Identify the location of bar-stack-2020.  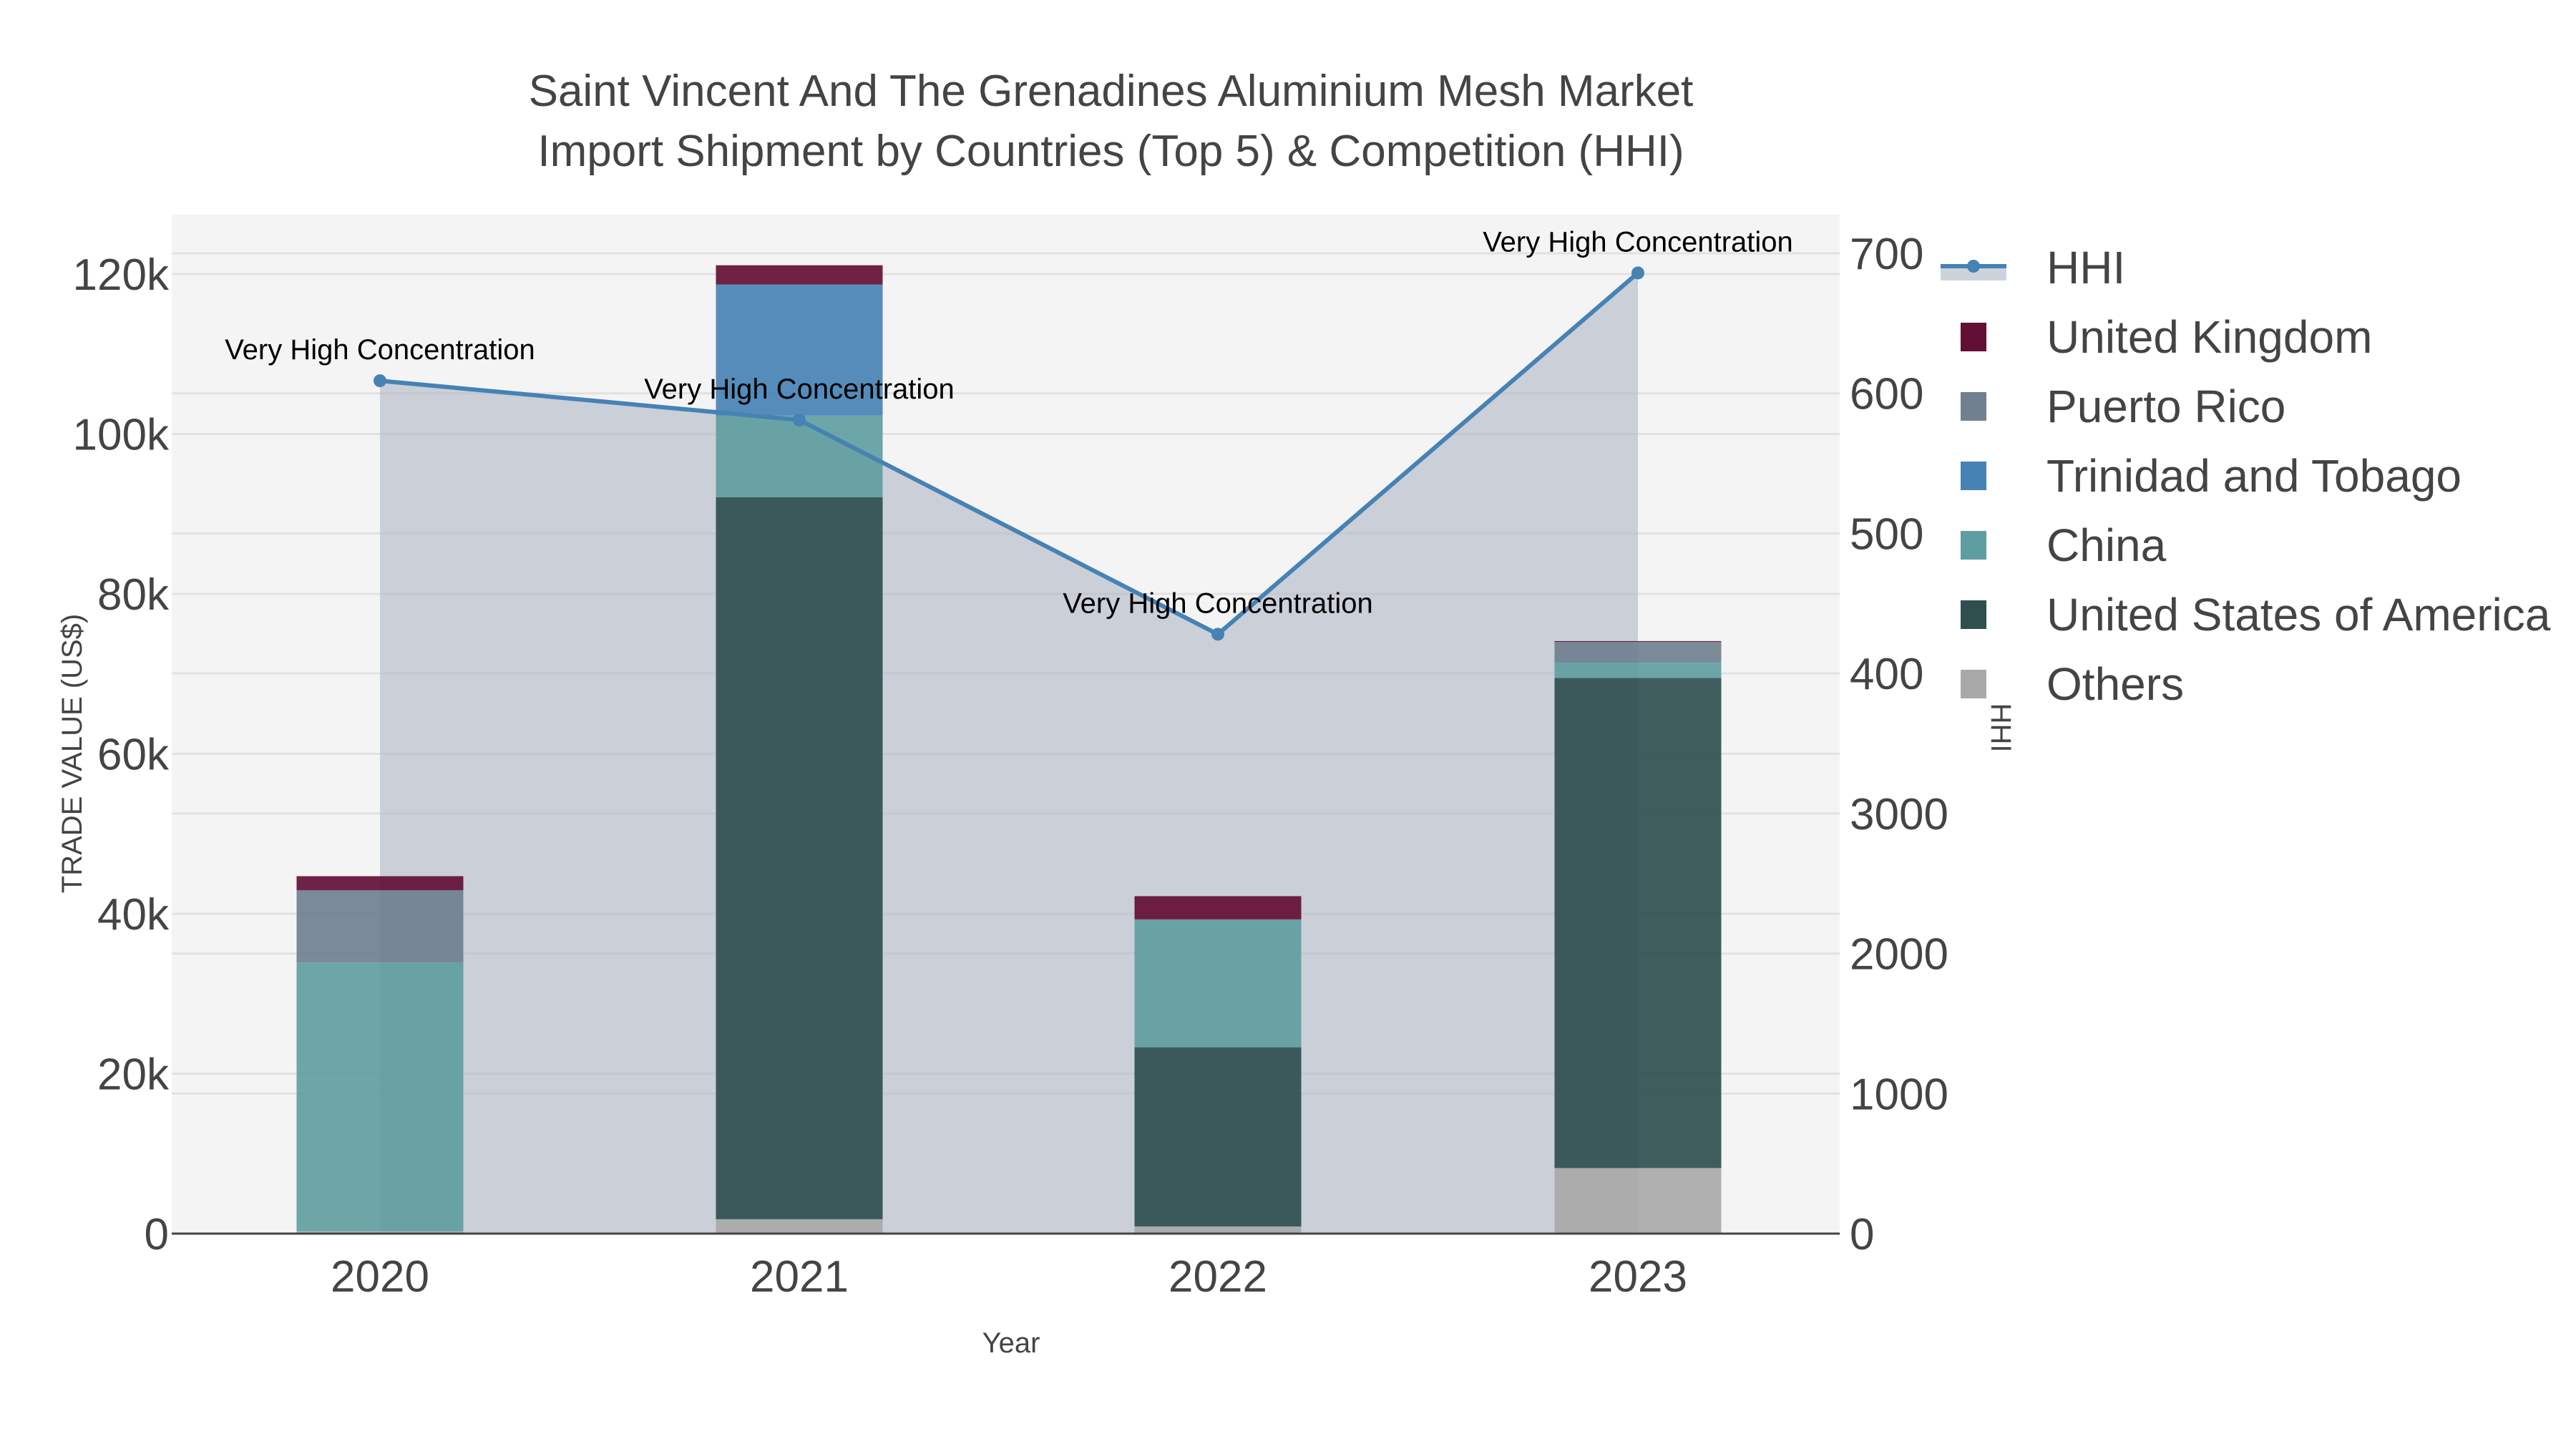
(380, 1055).